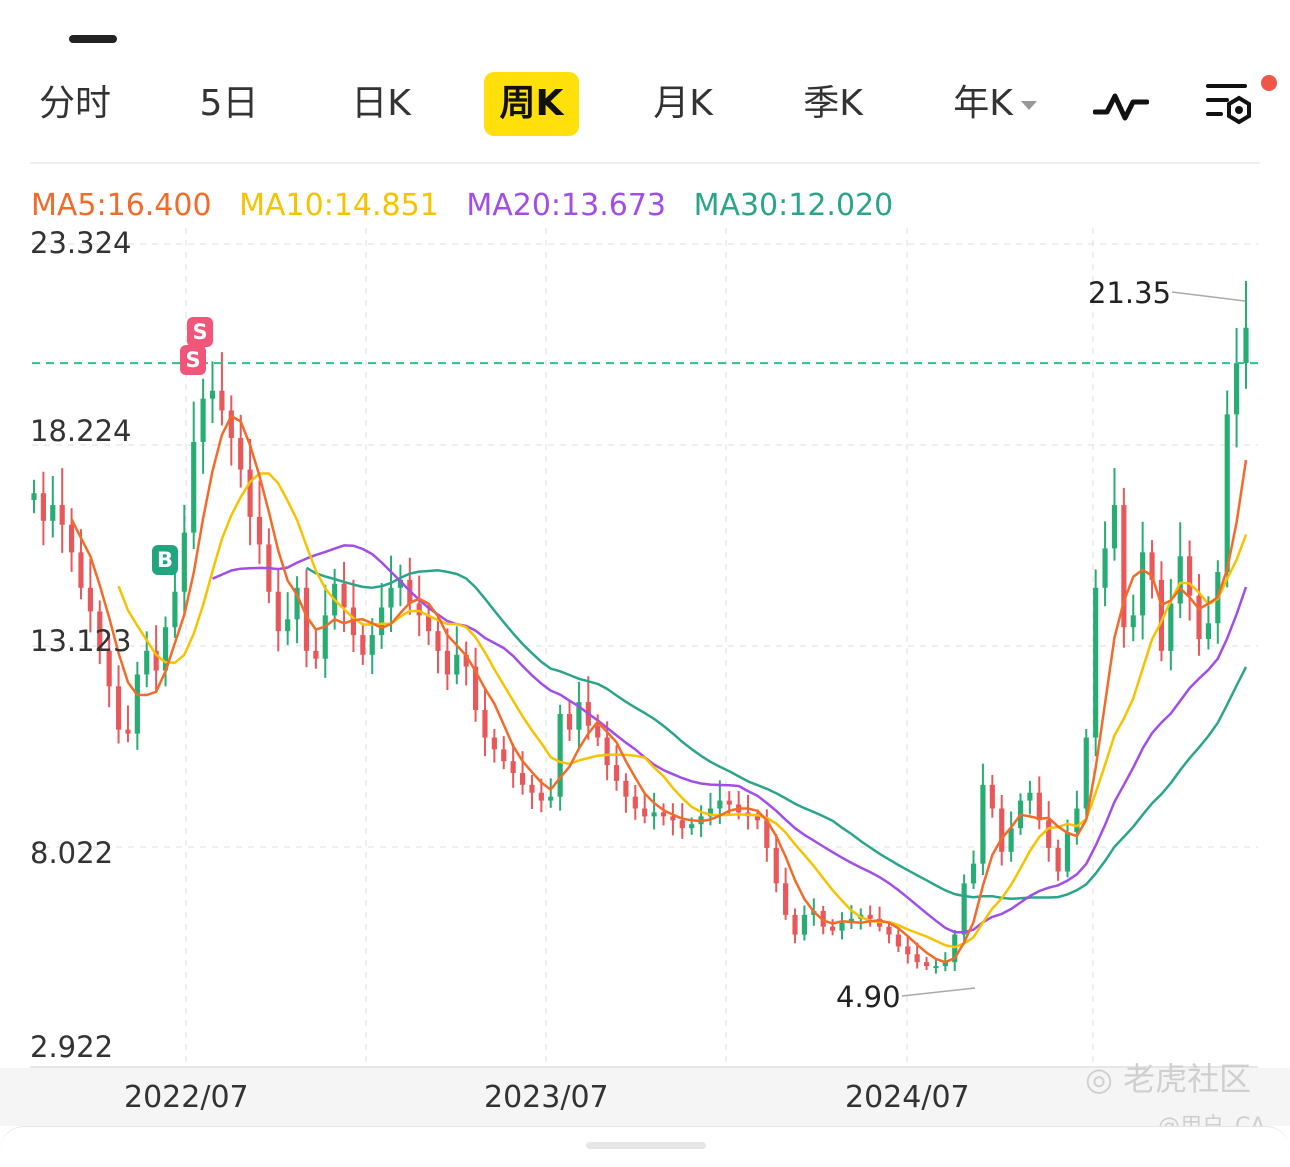 This screenshot has width=1290, height=1167. What do you see at coordinates (121, 205) in the screenshot?
I see `ma5-label: MA5:16.400` at bounding box center [121, 205].